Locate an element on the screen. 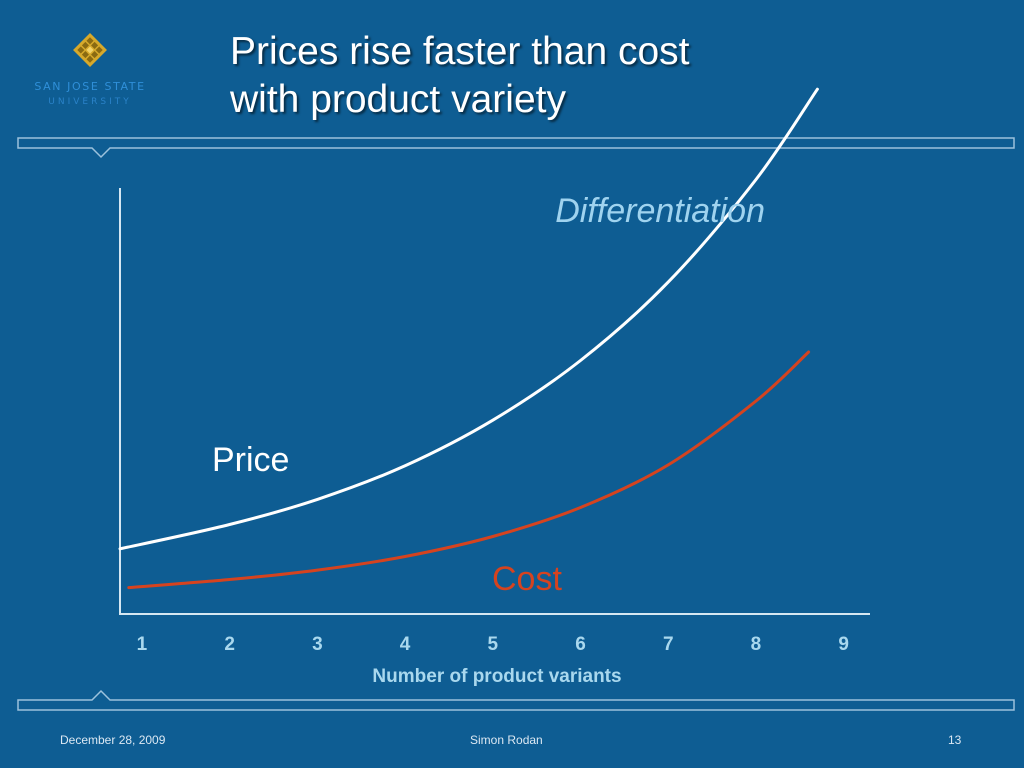 The width and height of the screenshot is (1024, 768). x-tick-label-4: 4 is located at coordinates (405, 644).